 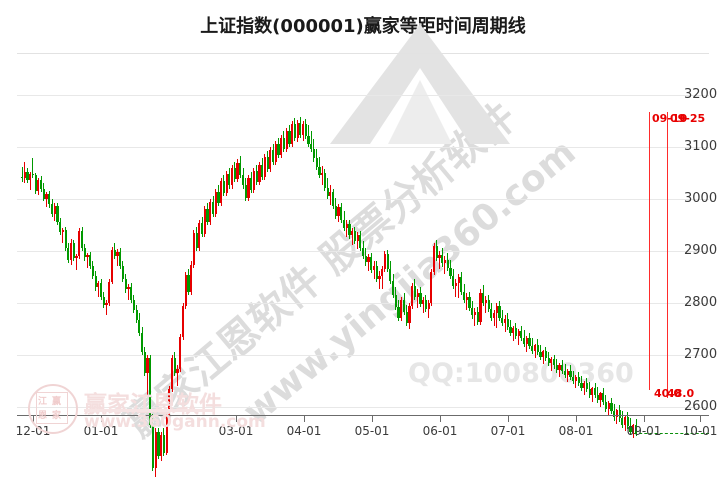 I want to click on brand-seal-char: 家, so click(x=57, y=416).